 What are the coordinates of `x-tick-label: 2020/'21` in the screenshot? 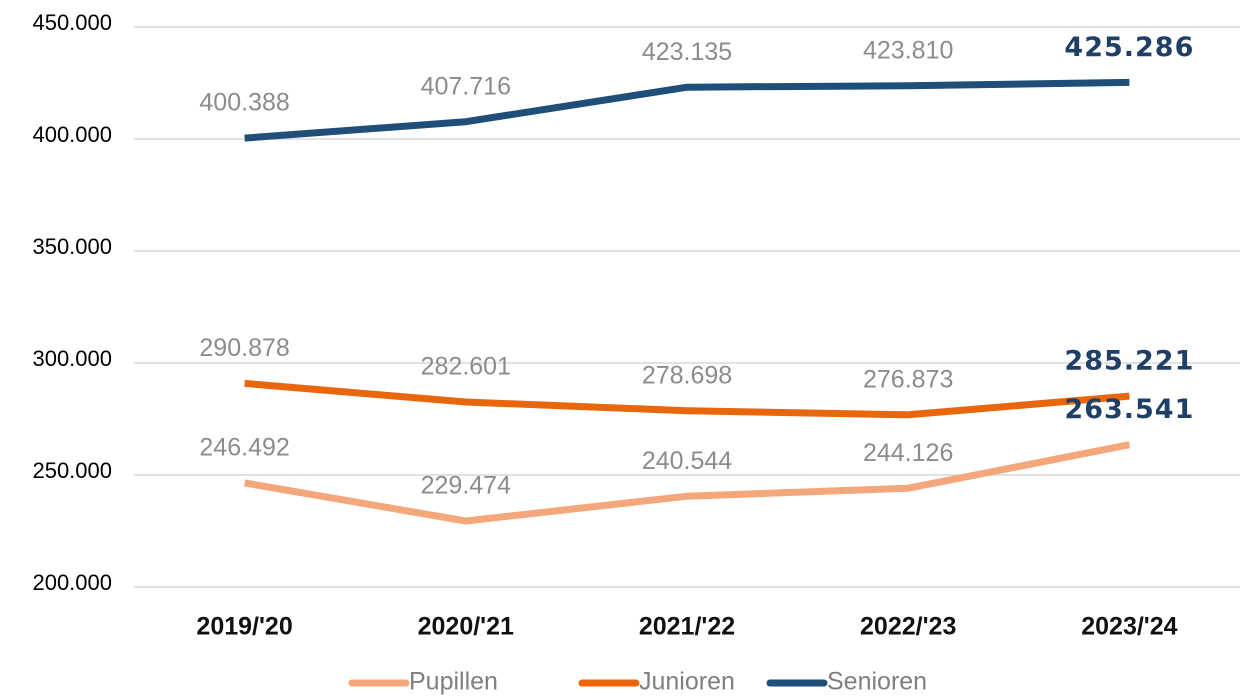 It's located at (466, 627).